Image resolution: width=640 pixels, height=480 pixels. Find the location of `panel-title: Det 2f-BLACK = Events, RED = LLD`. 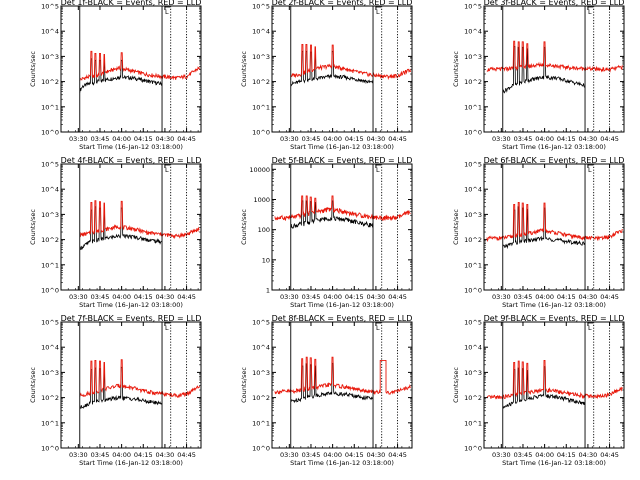

panel-title: Det 2f-BLACK = Events, RED = LLD is located at coordinates (342, 3).